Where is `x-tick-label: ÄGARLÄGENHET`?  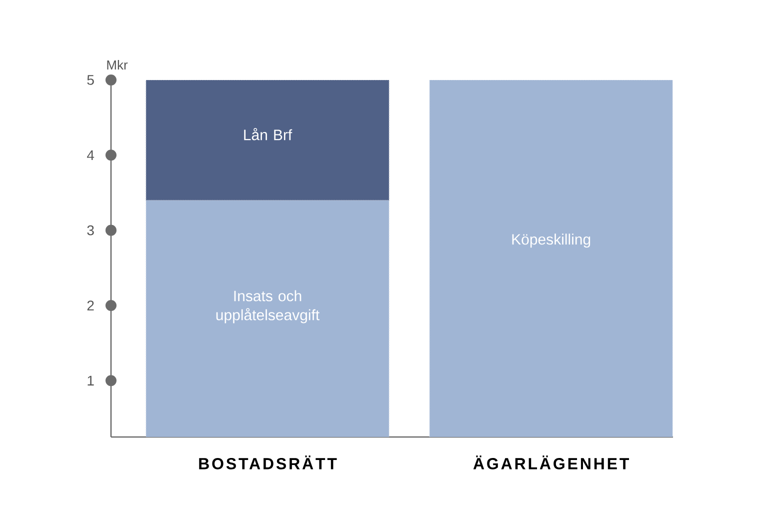
x-tick-label: ÄGARLÄGENHET is located at coordinates (551, 463).